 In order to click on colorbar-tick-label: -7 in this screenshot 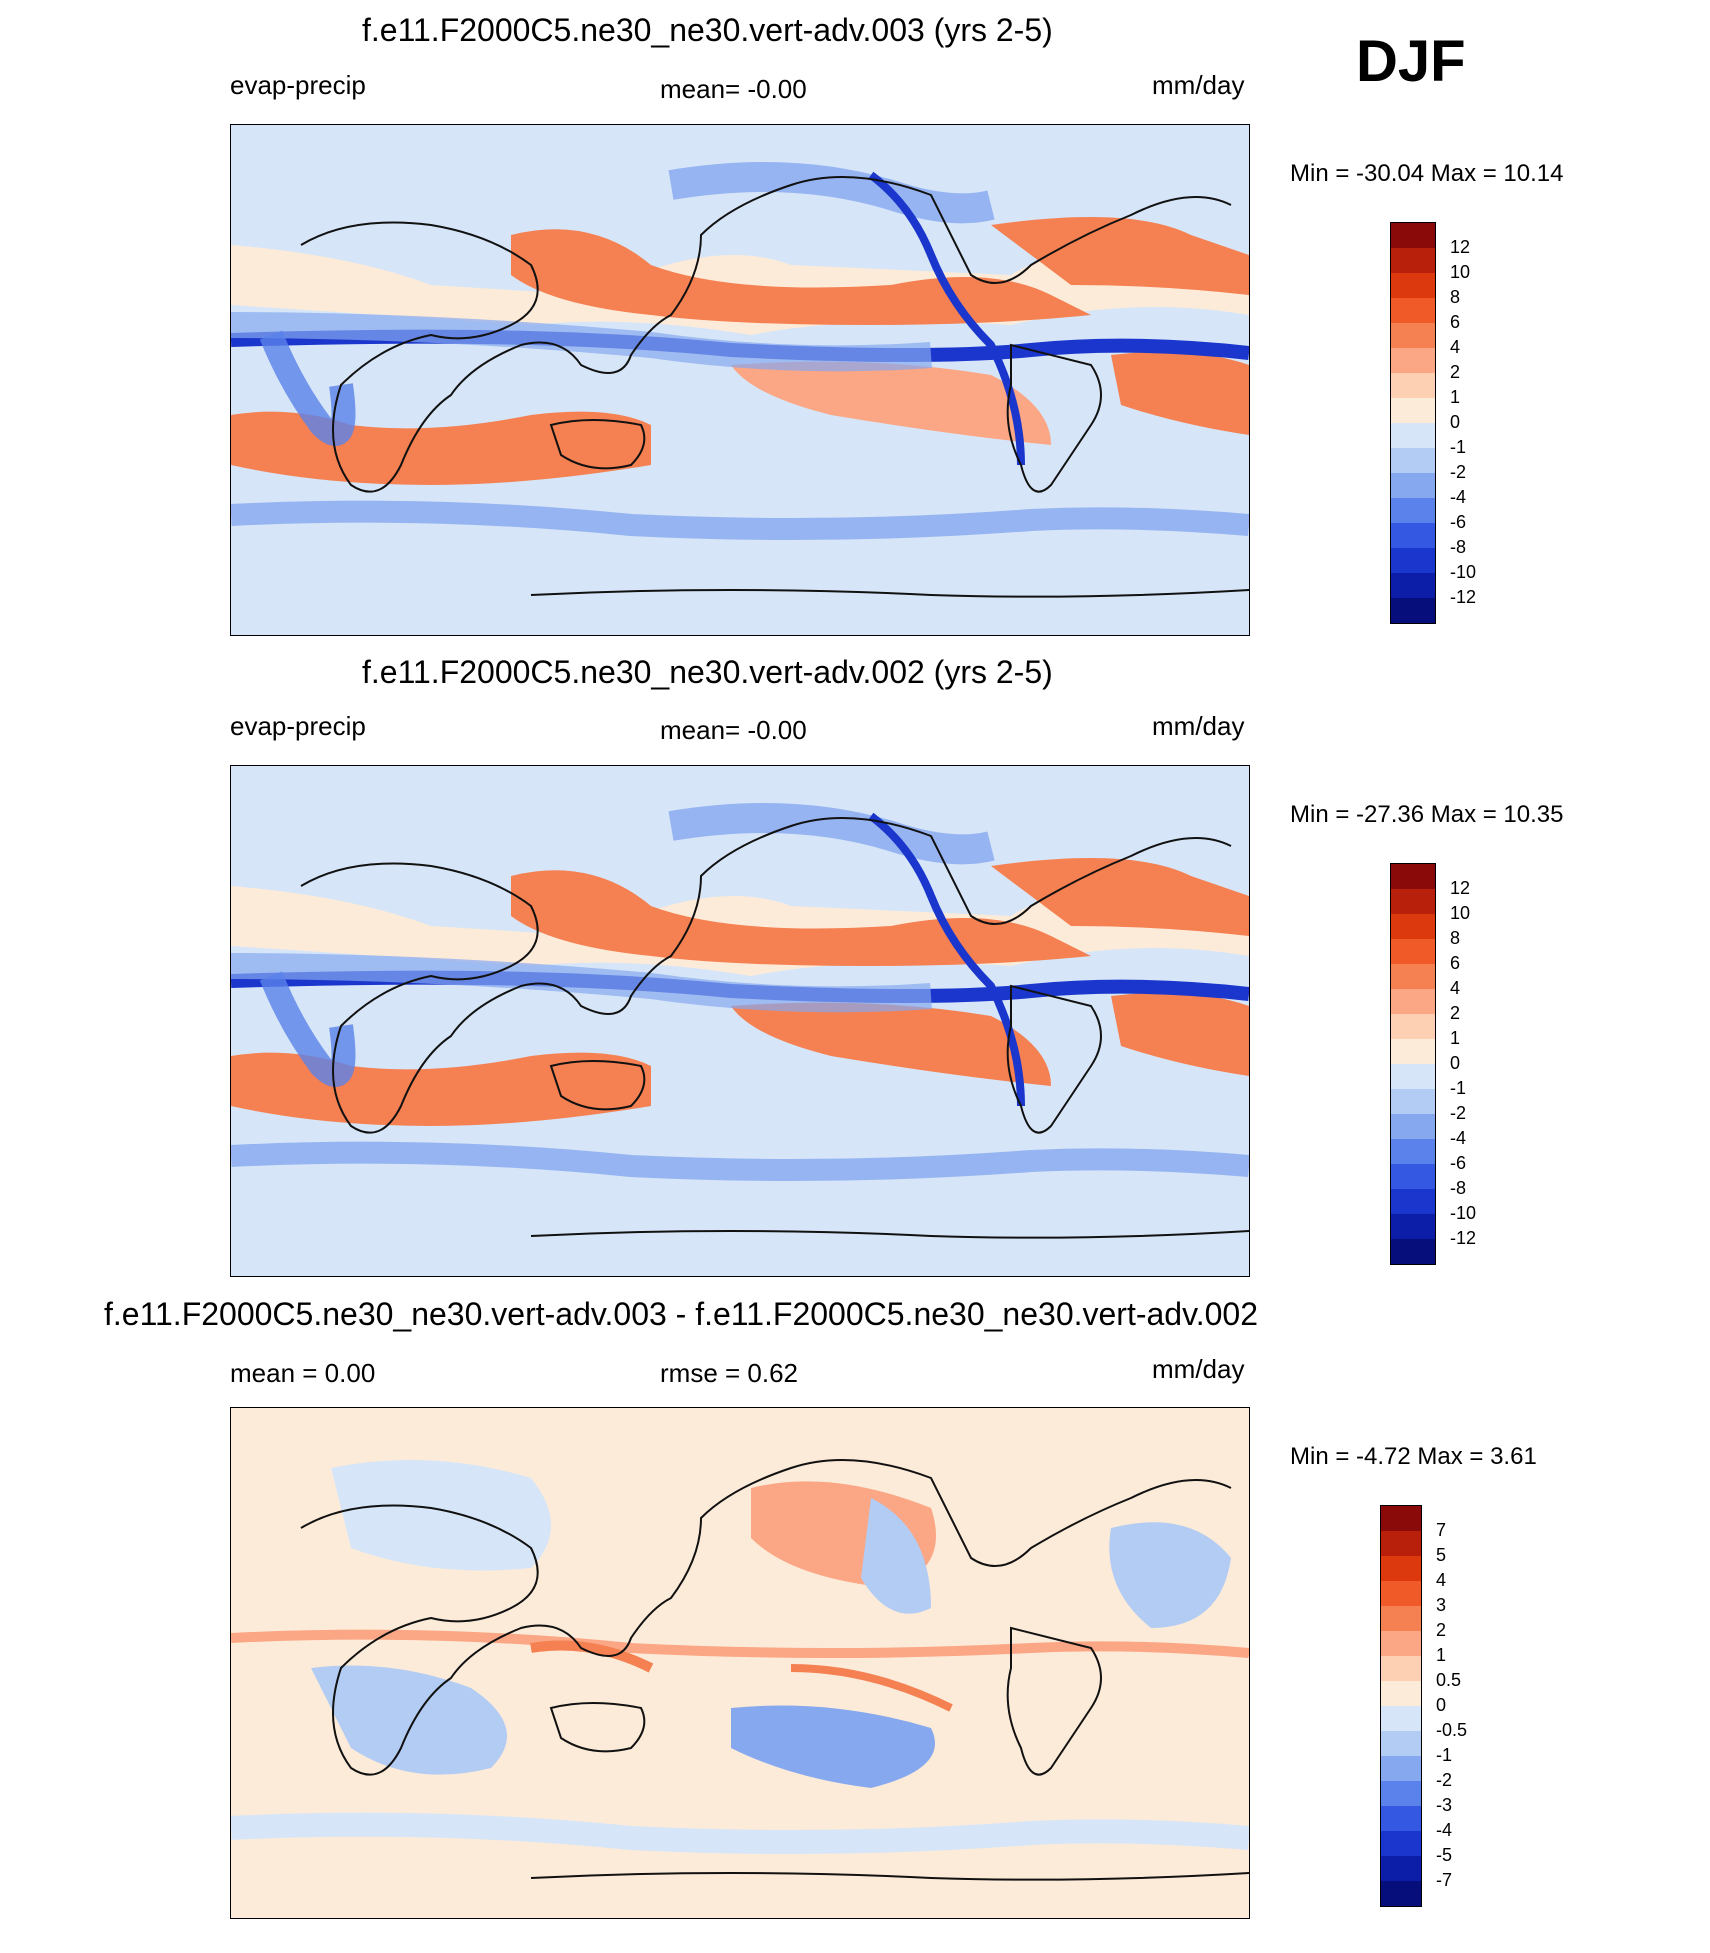, I will do `click(1444, 1880)`.